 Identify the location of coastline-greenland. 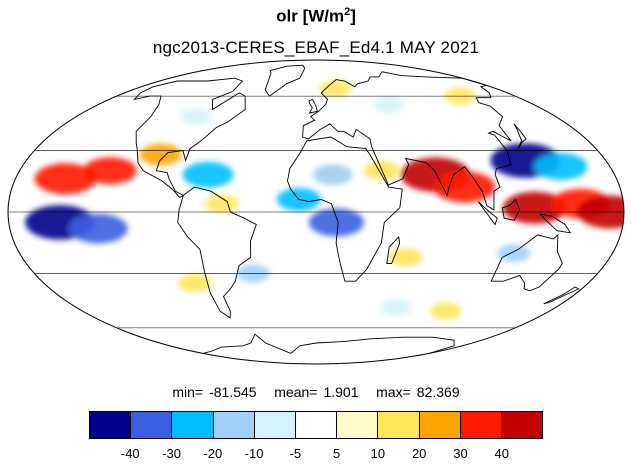
(285, 80).